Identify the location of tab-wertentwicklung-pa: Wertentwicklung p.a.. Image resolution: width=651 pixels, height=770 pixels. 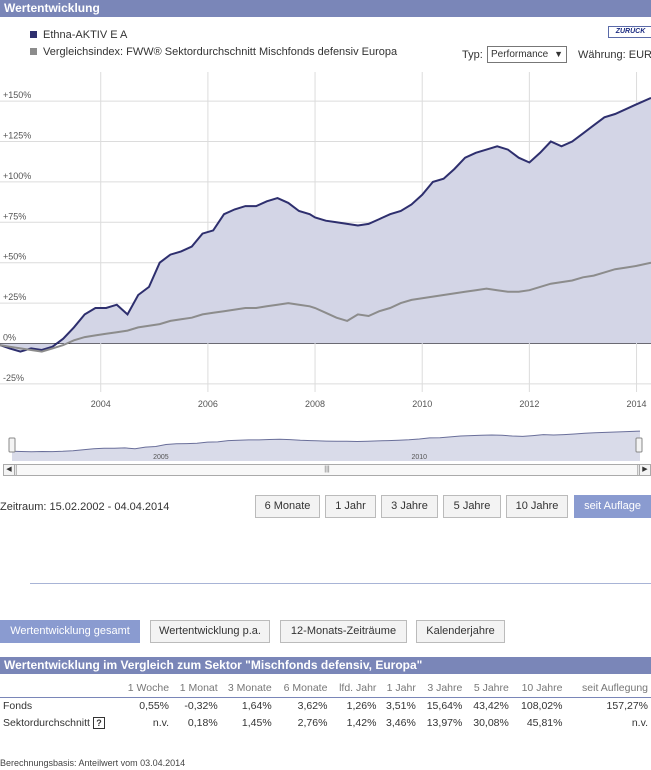
(210, 631).